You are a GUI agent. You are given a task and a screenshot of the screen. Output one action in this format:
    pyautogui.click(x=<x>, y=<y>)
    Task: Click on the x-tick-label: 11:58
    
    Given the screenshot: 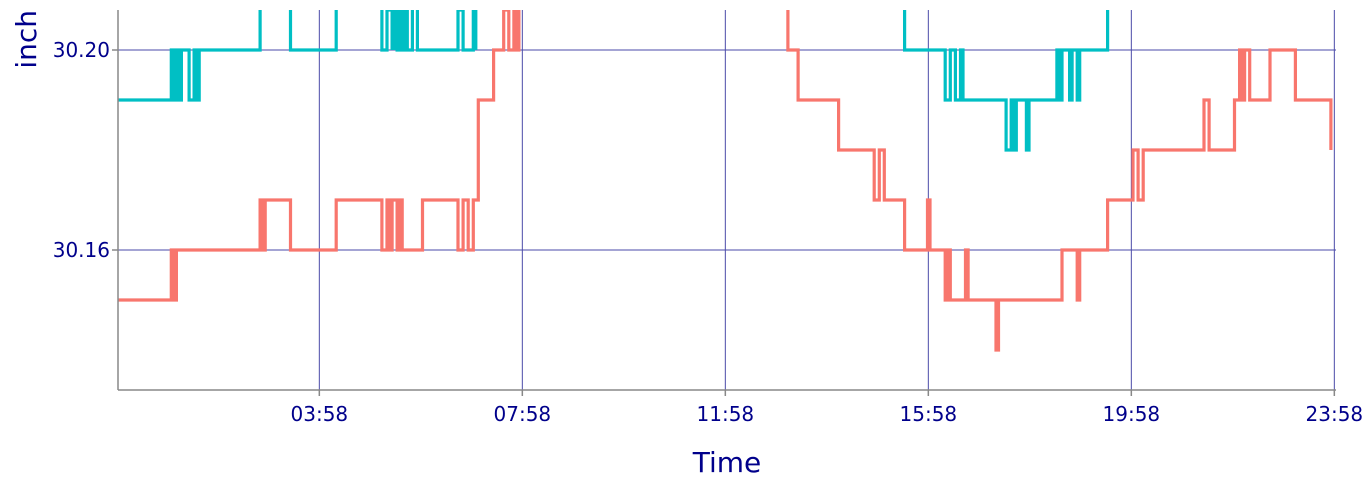 What is the action you would take?
    pyautogui.click(x=726, y=414)
    